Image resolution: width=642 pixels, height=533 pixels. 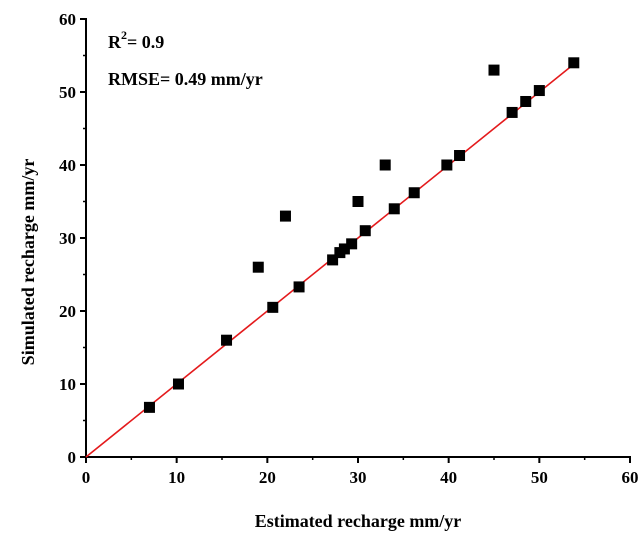 What do you see at coordinates (67, 165) in the screenshot?
I see `y-tick-label: 40` at bounding box center [67, 165].